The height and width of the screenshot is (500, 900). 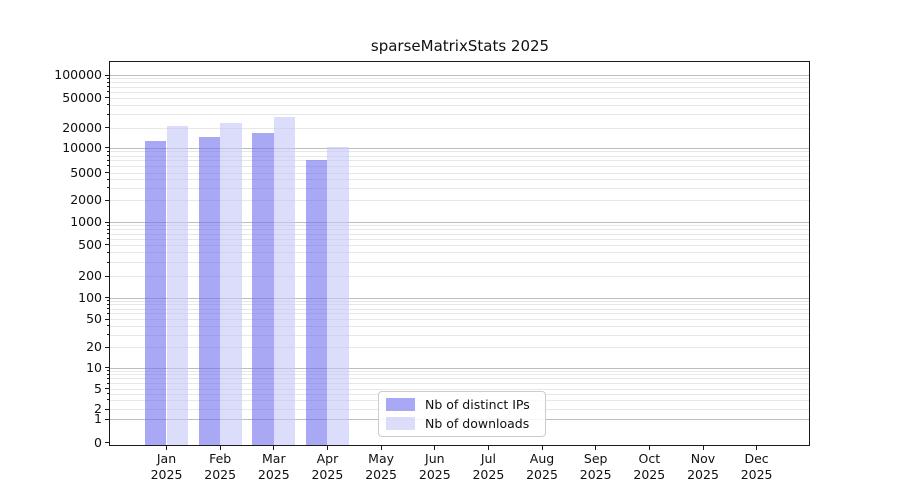 I want to click on x-tick-label-jan: Jan 2025, so click(x=167, y=466).